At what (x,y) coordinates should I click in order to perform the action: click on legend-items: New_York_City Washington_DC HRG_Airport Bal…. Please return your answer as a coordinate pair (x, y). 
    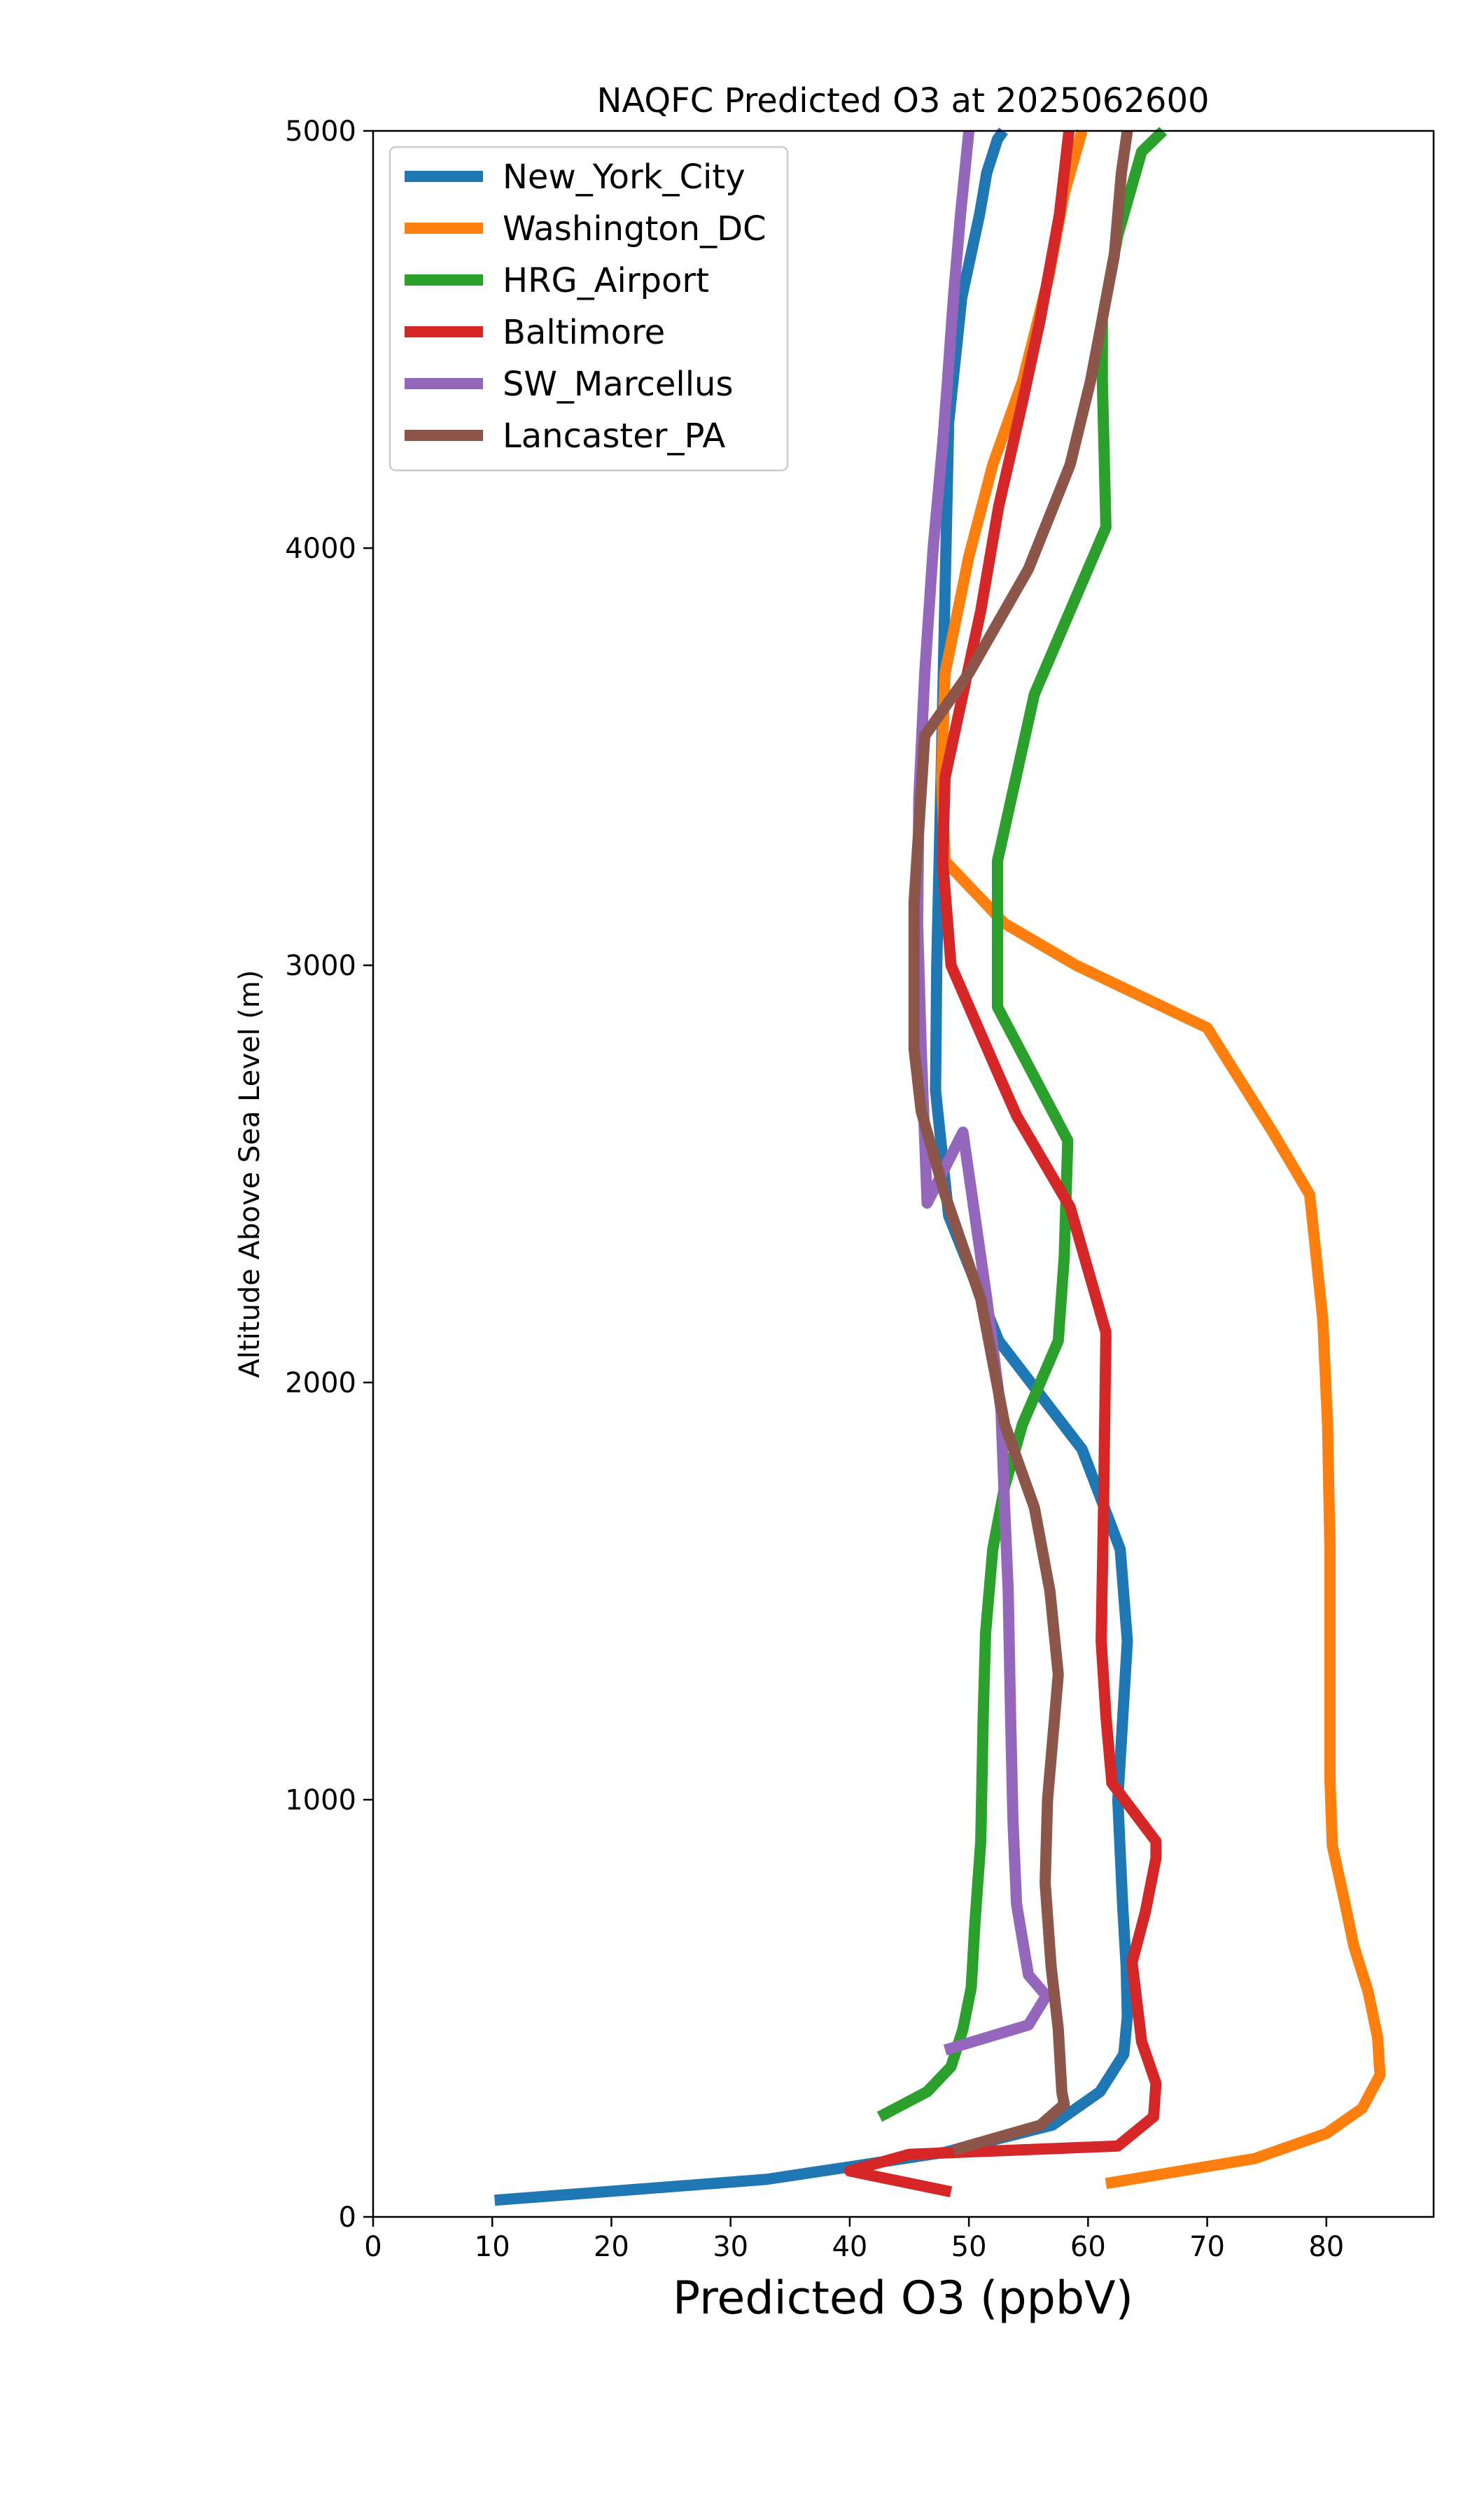
    Looking at the image, I should click on (585, 307).